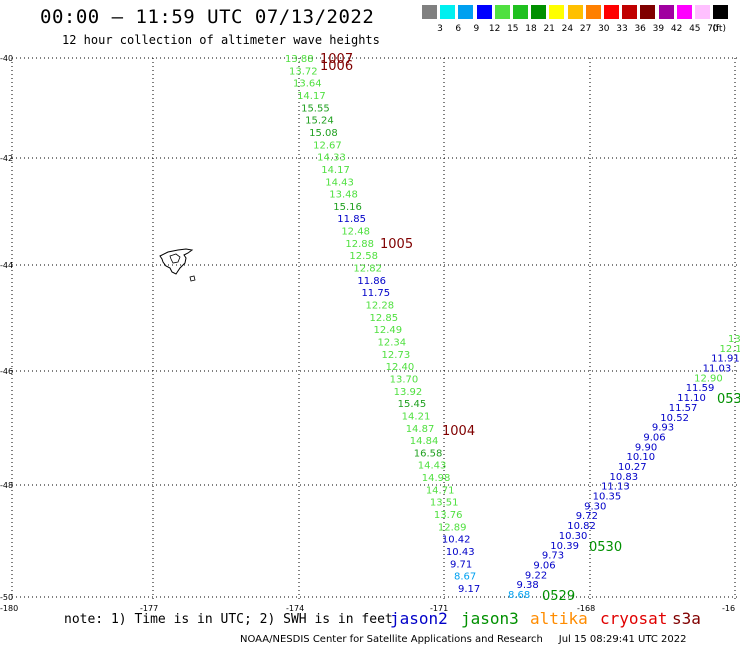  I want to click on swh-value: 13.88, so click(299, 59).